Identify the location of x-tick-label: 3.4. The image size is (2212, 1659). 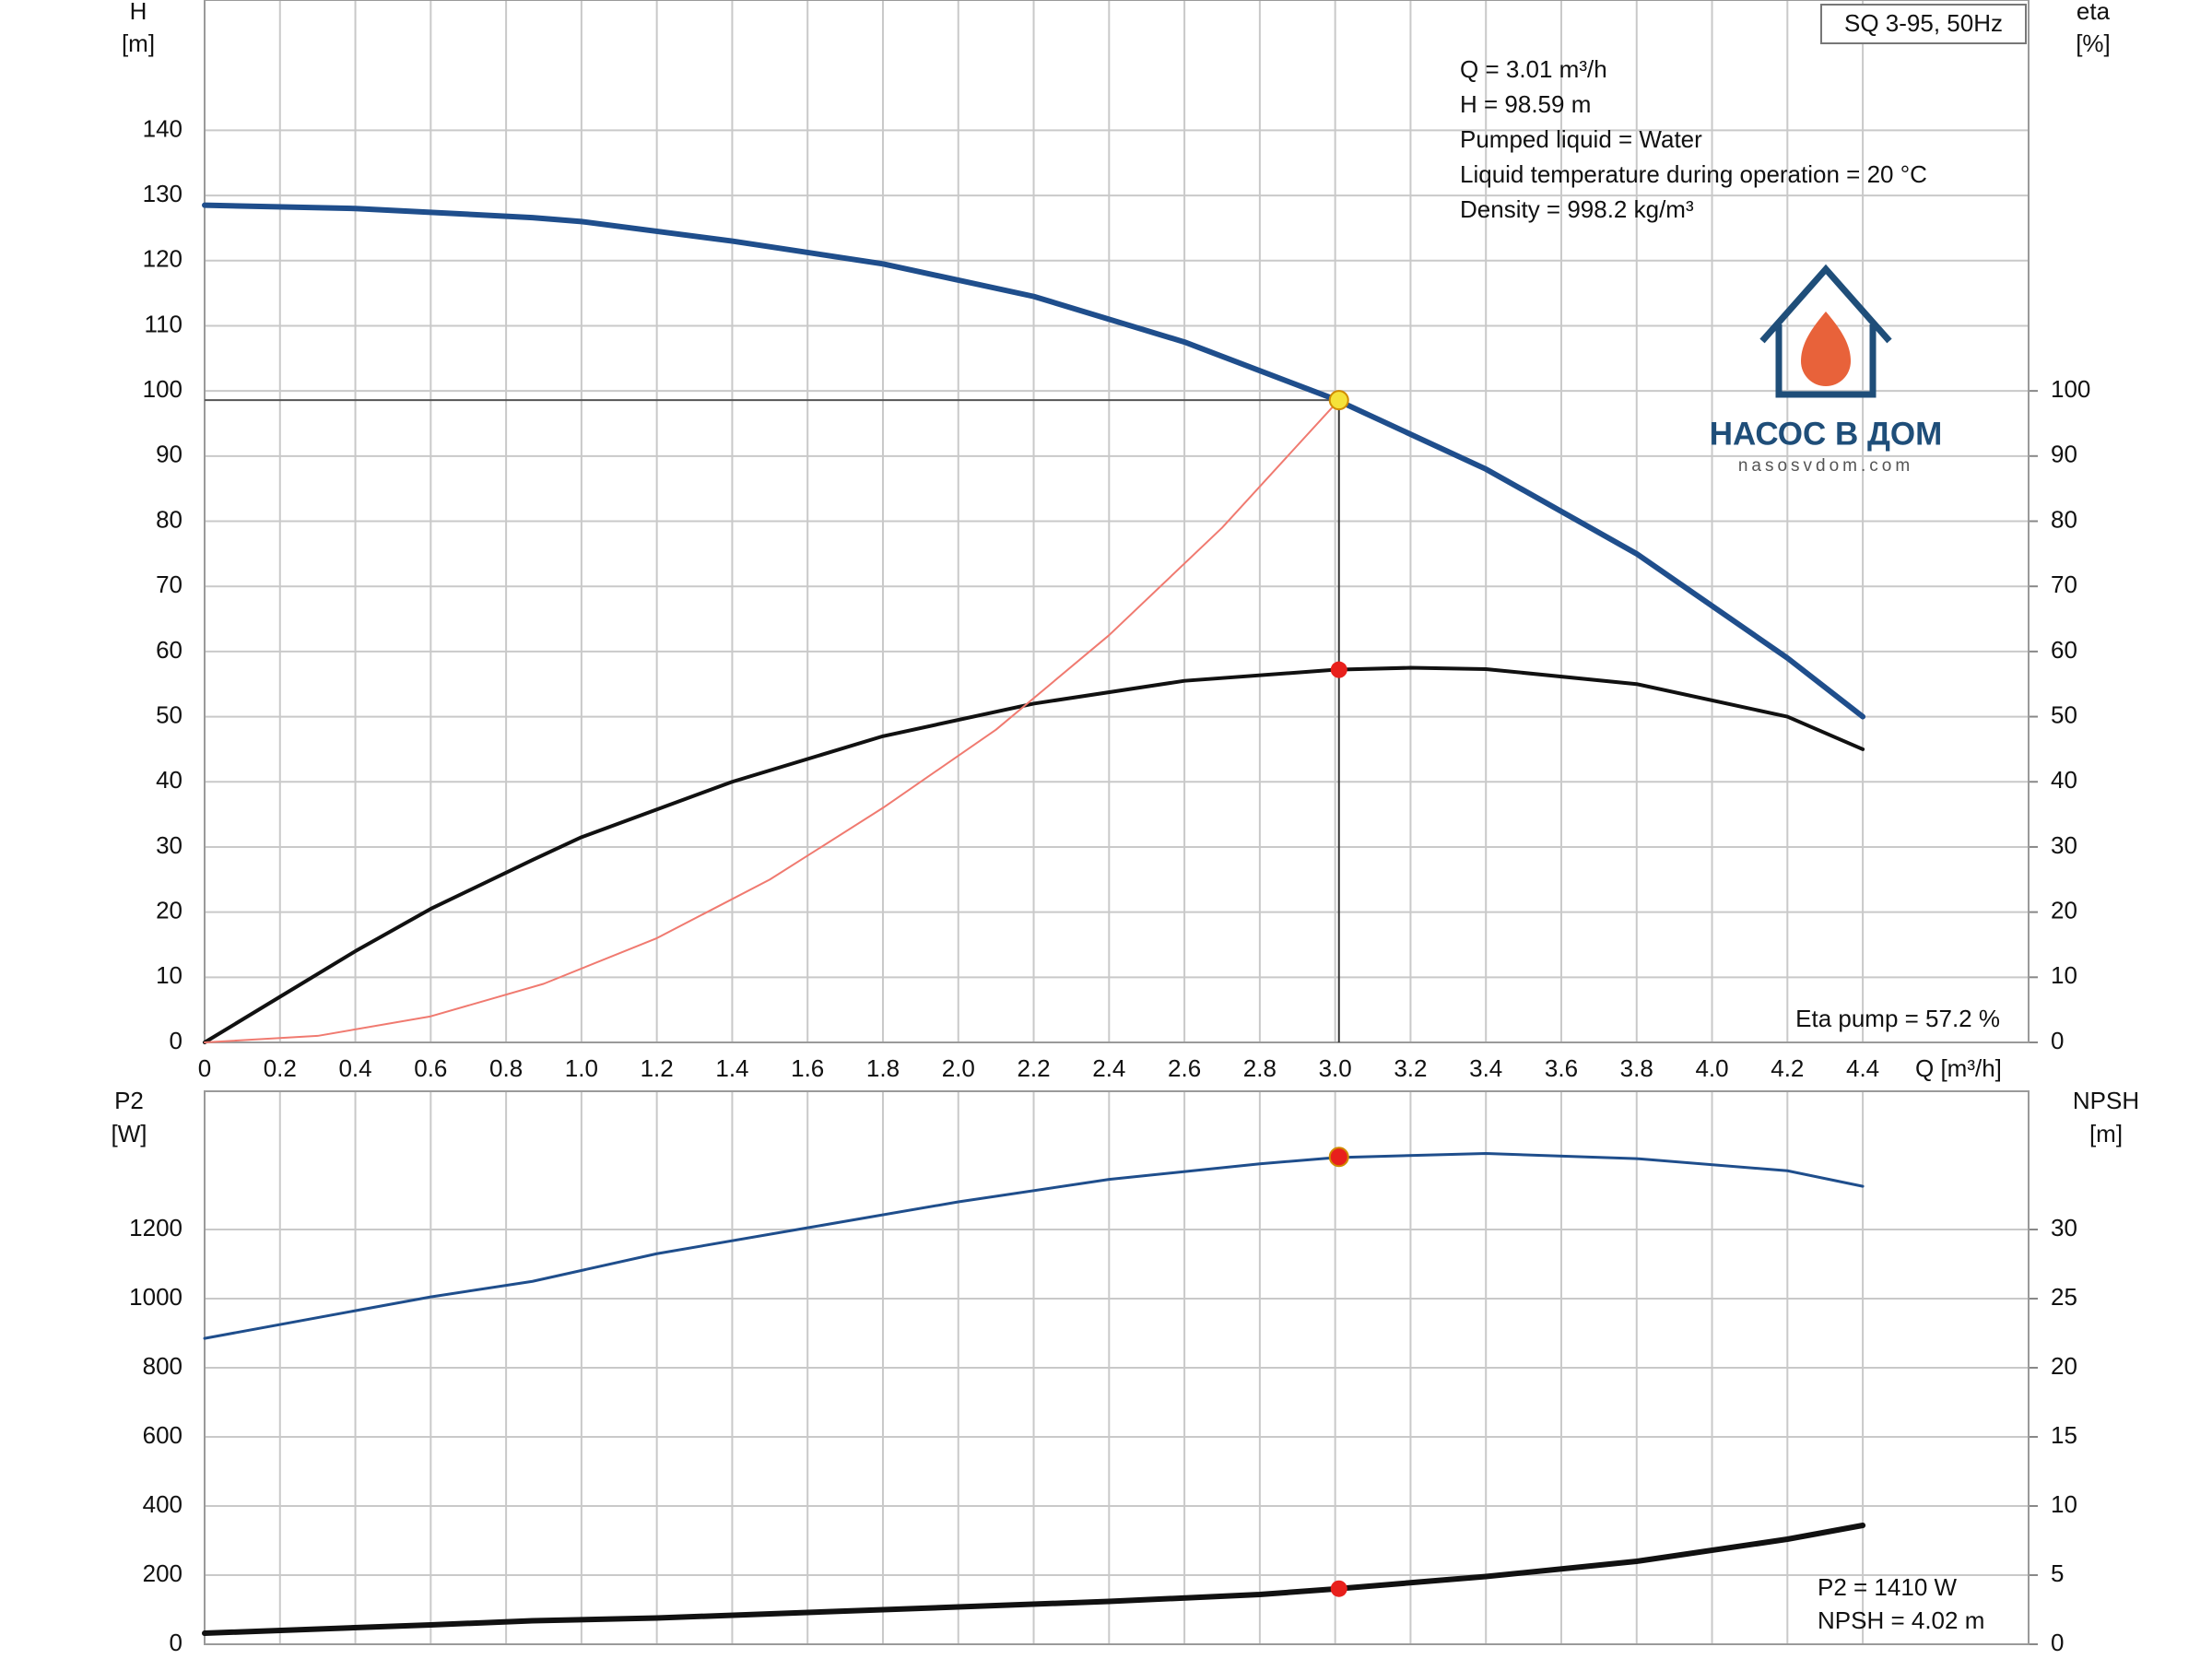
(1485, 1068).